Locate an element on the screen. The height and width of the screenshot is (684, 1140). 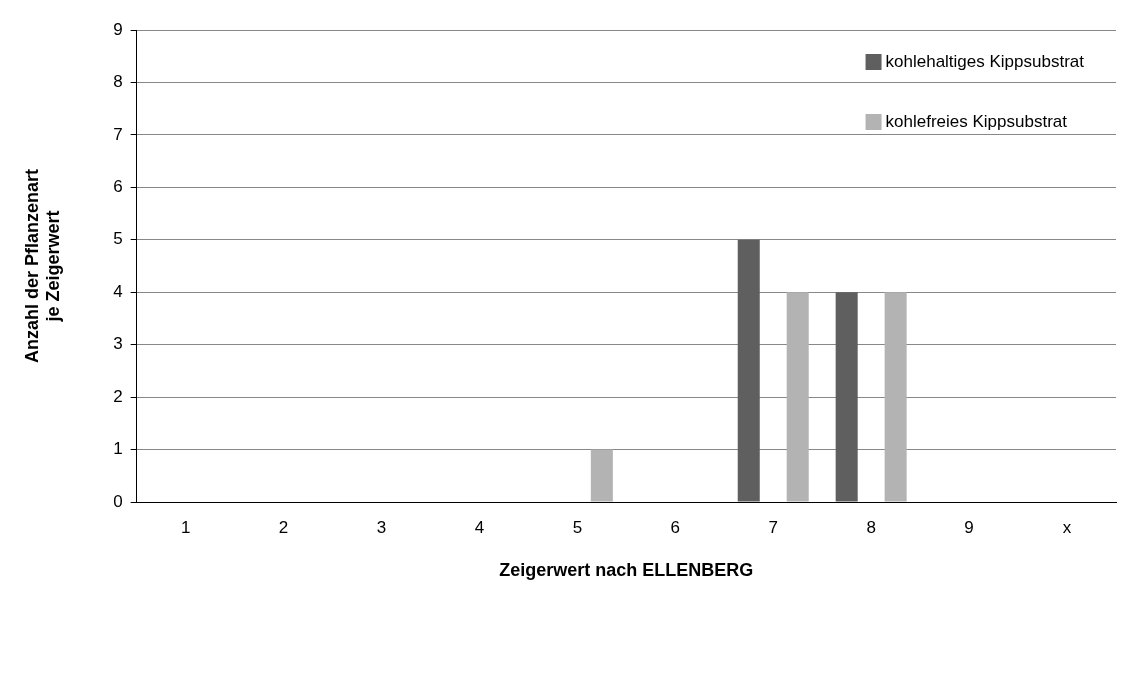
y-tick-label: 6 is located at coordinates (118, 187).